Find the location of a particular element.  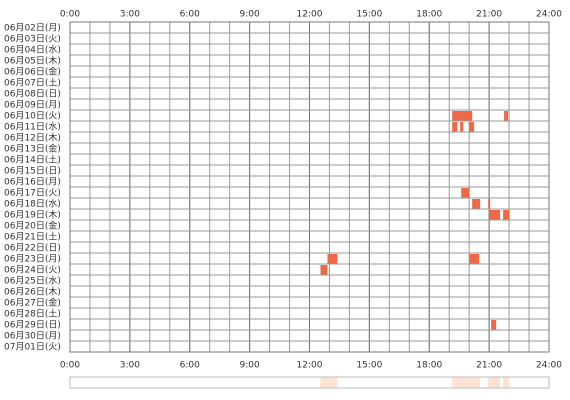

row-label: 06月24日(火) is located at coordinates (32, 270).